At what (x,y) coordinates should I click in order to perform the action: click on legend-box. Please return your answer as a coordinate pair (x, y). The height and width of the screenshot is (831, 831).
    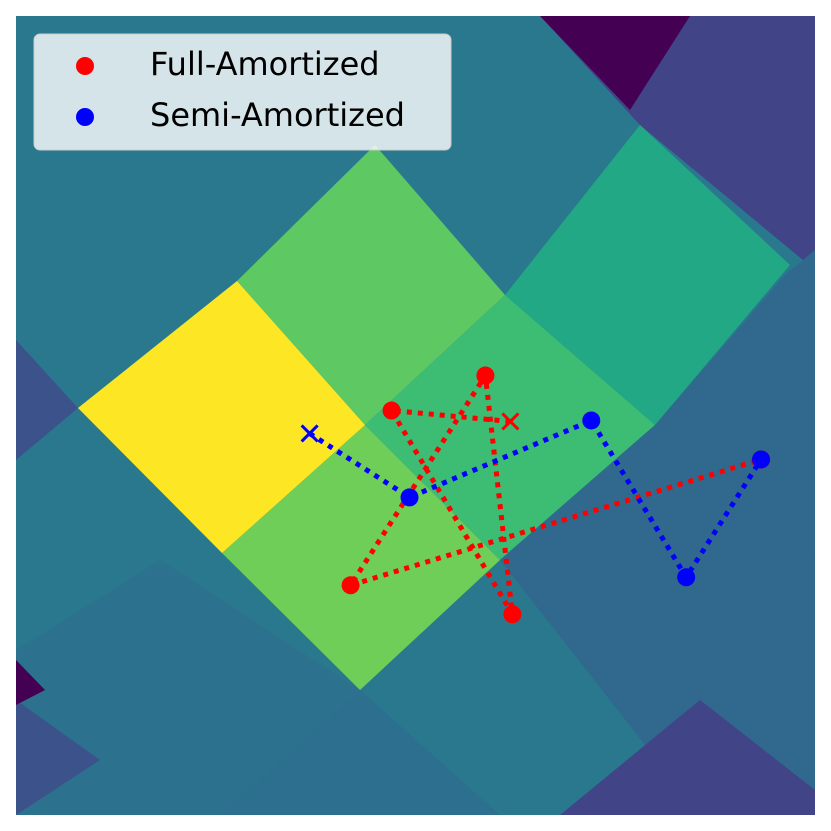
    Looking at the image, I should click on (242, 92).